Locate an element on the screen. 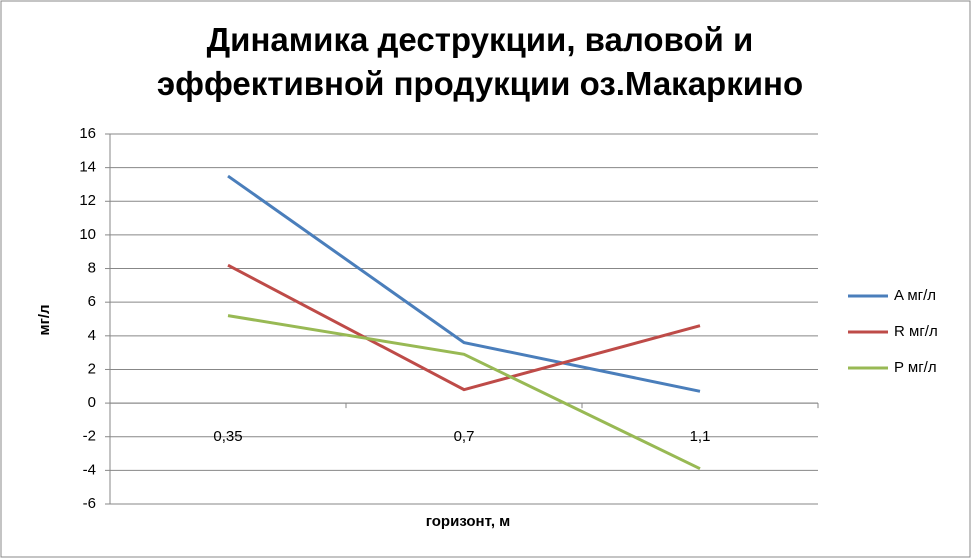 The height and width of the screenshot is (559, 972). legend-label: P мг/л is located at coordinates (915, 367).